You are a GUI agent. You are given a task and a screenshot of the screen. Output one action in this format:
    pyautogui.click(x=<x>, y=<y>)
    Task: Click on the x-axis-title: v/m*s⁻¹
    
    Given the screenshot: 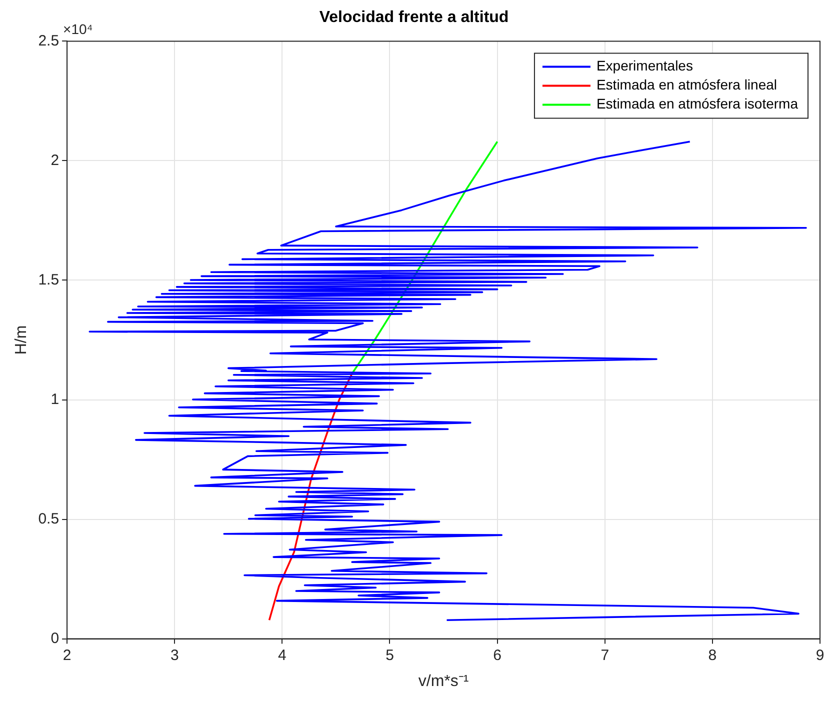 What is the action you would take?
    pyautogui.click(x=443, y=681)
    